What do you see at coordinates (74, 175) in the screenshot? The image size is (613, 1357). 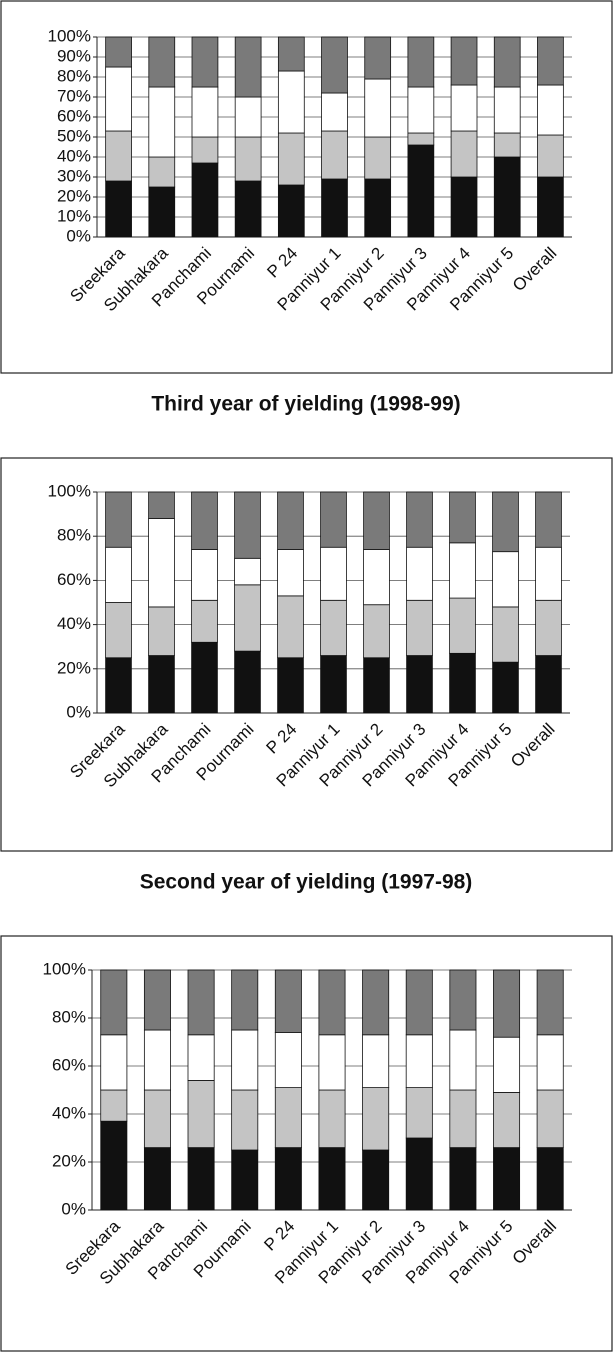 I see `y-tick-label: 30%` at bounding box center [74, 175].